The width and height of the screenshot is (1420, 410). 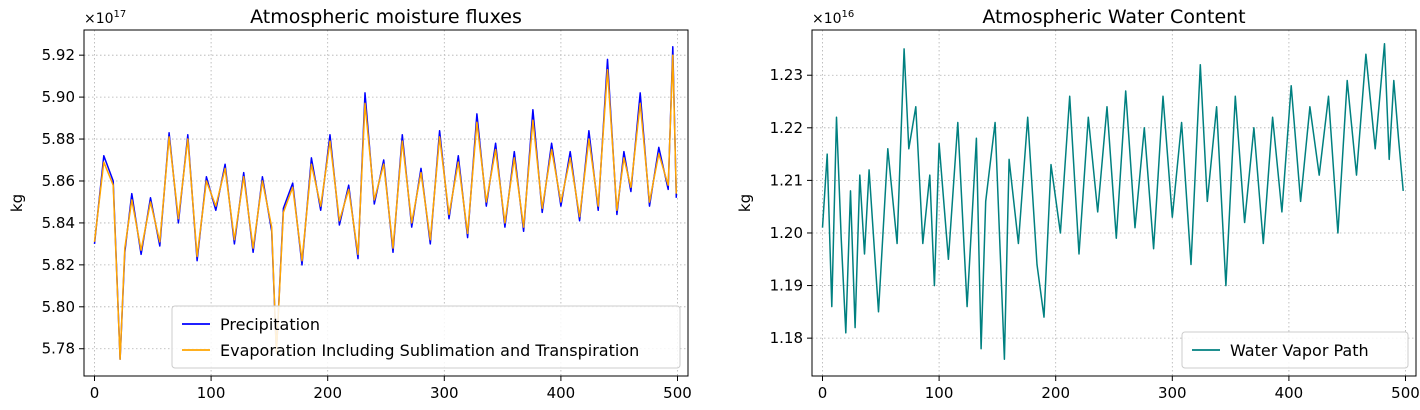 What do you see at coordinates (848, 14) in the screenshot?
I see `y-offset-exponent: 16` at bounding box center [848, 14].